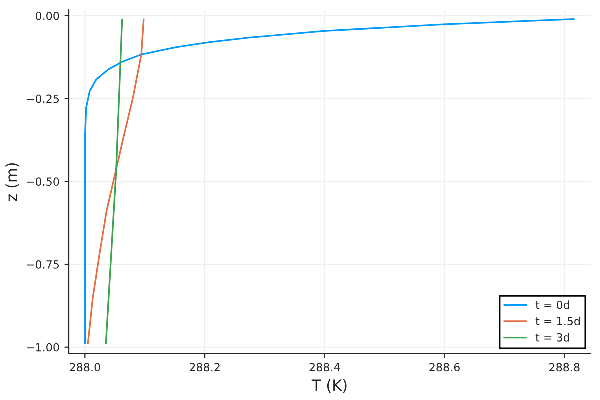 This screenshot has width=600, height=400. I want to click on x-tick-label: 288.4, so click(325, 367).